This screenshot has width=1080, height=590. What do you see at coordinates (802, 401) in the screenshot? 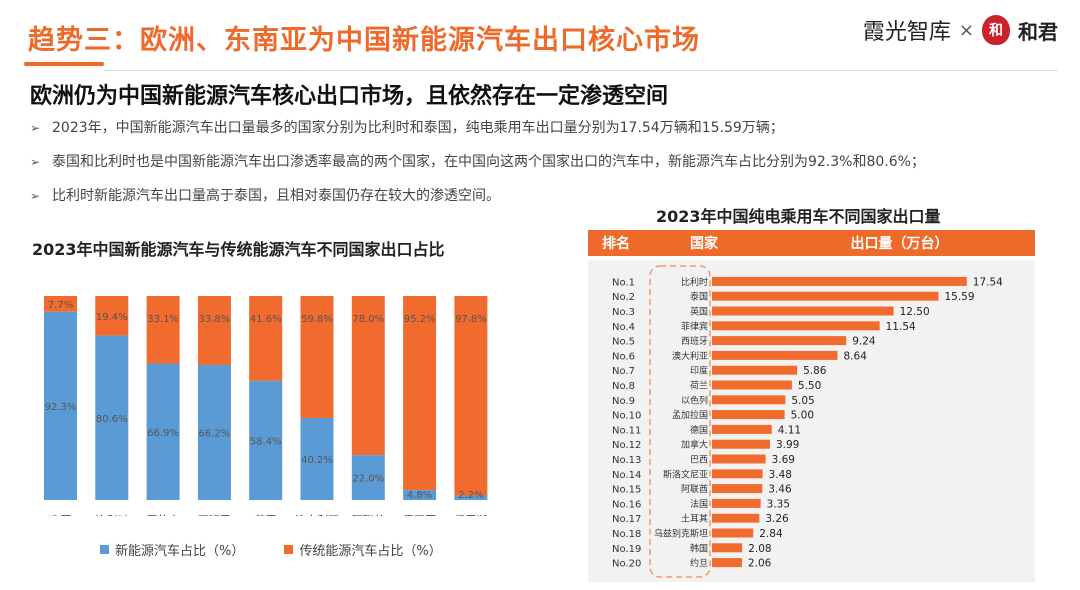
I see `volume-value: 5.05` at bounding box center [802, 401].